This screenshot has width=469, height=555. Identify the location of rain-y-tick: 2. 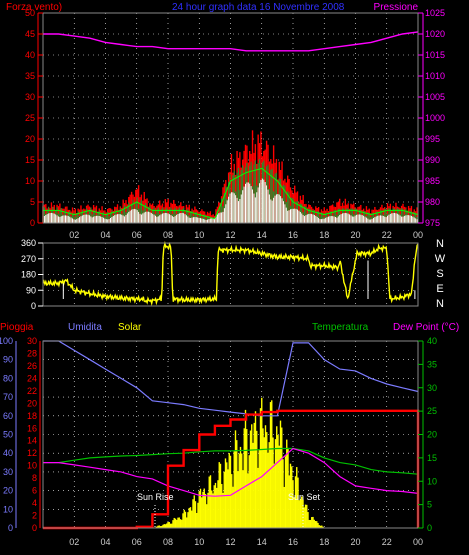
(34, 516).